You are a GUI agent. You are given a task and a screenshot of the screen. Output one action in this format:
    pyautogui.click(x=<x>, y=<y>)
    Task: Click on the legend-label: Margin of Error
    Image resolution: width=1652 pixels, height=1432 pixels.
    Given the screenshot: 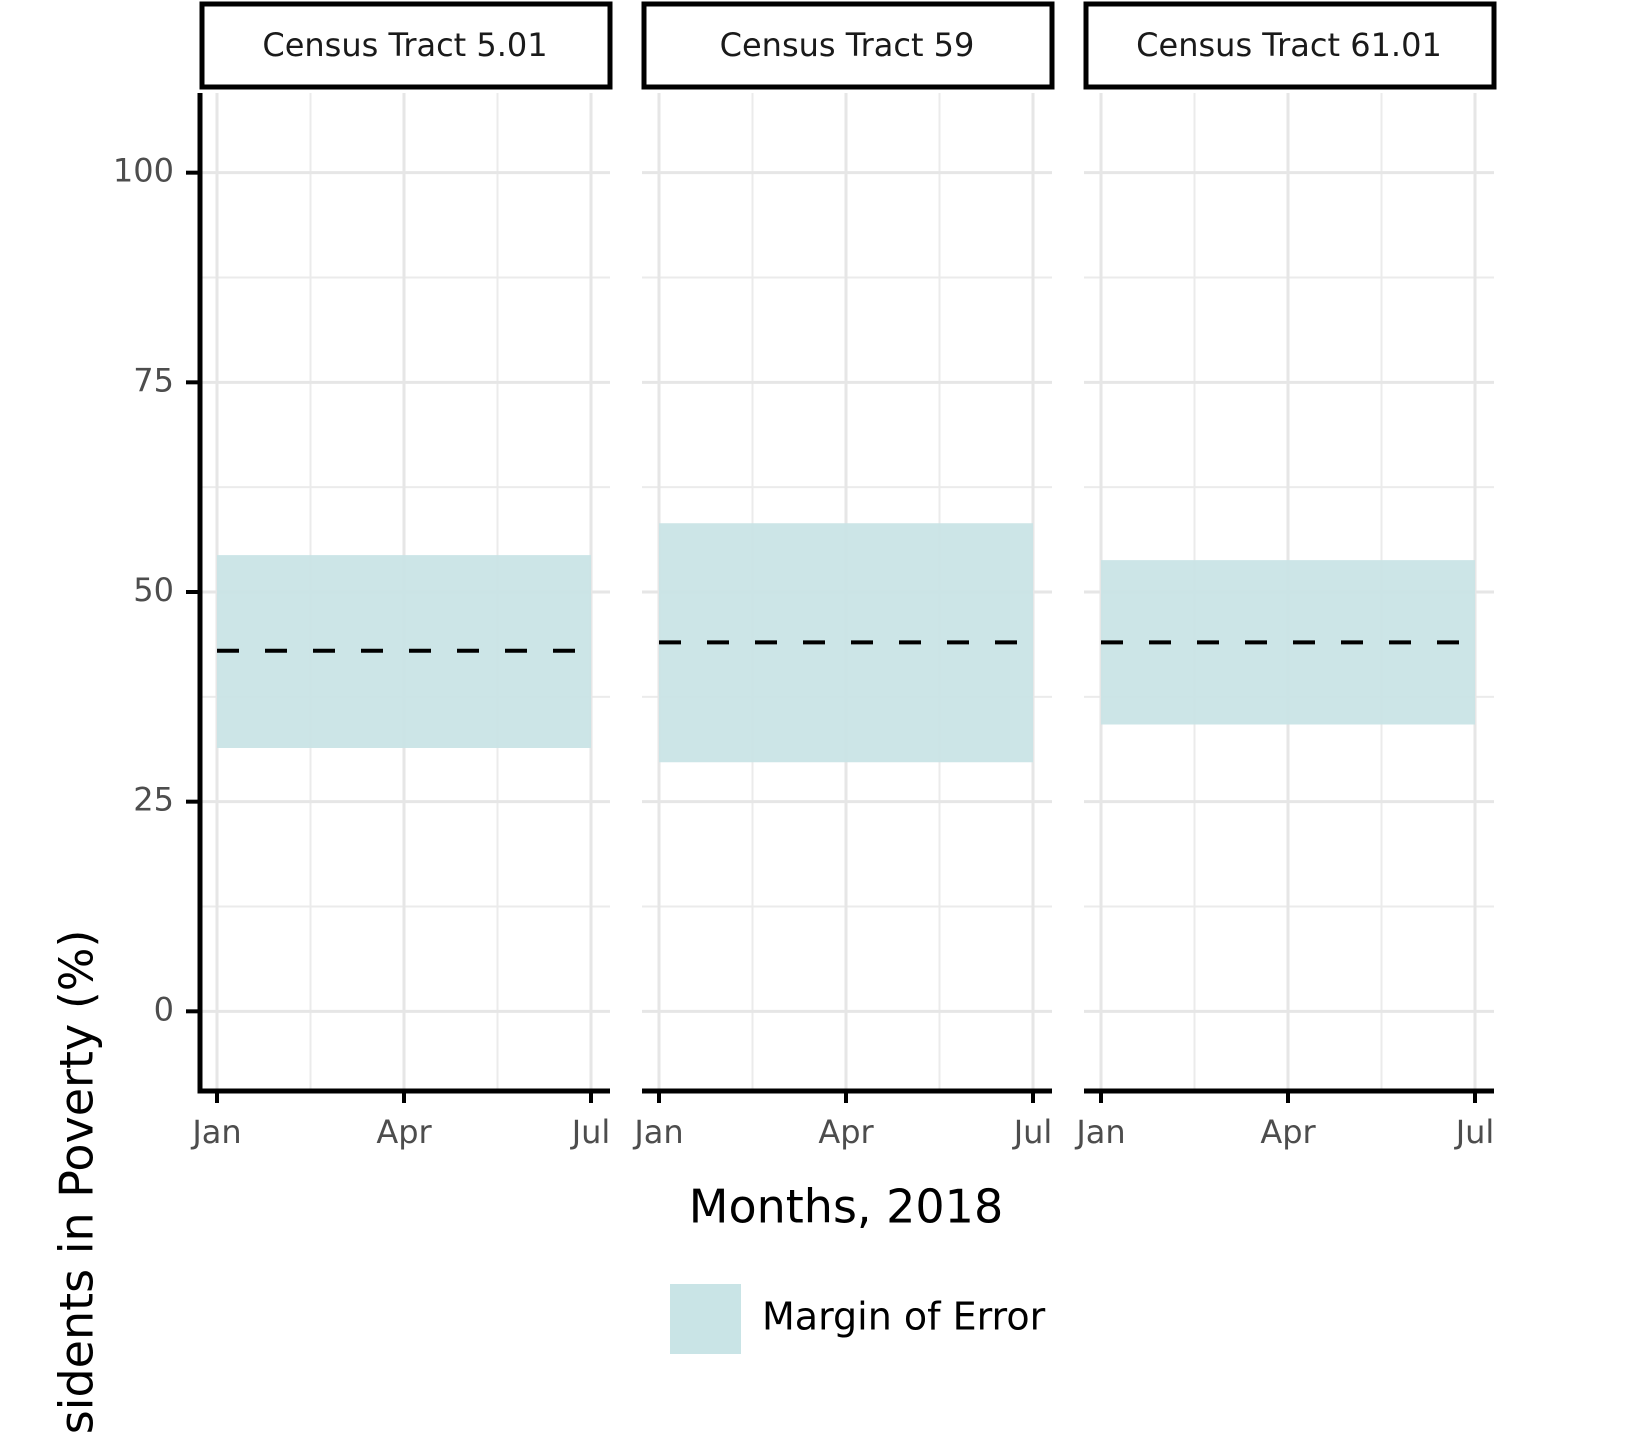 What is the action you would take?
    pyautogui.click(x=904, y=1317)
    